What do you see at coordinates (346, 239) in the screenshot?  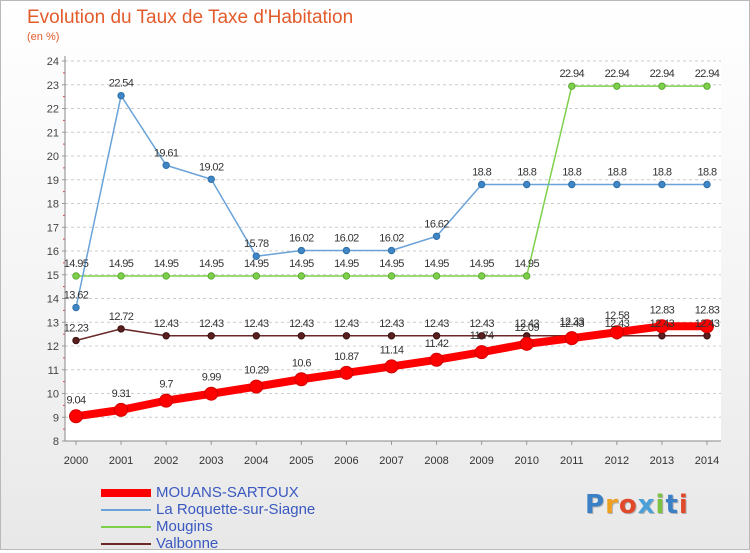 I see `data-label: 16.02` at bounding box center [346, 239].